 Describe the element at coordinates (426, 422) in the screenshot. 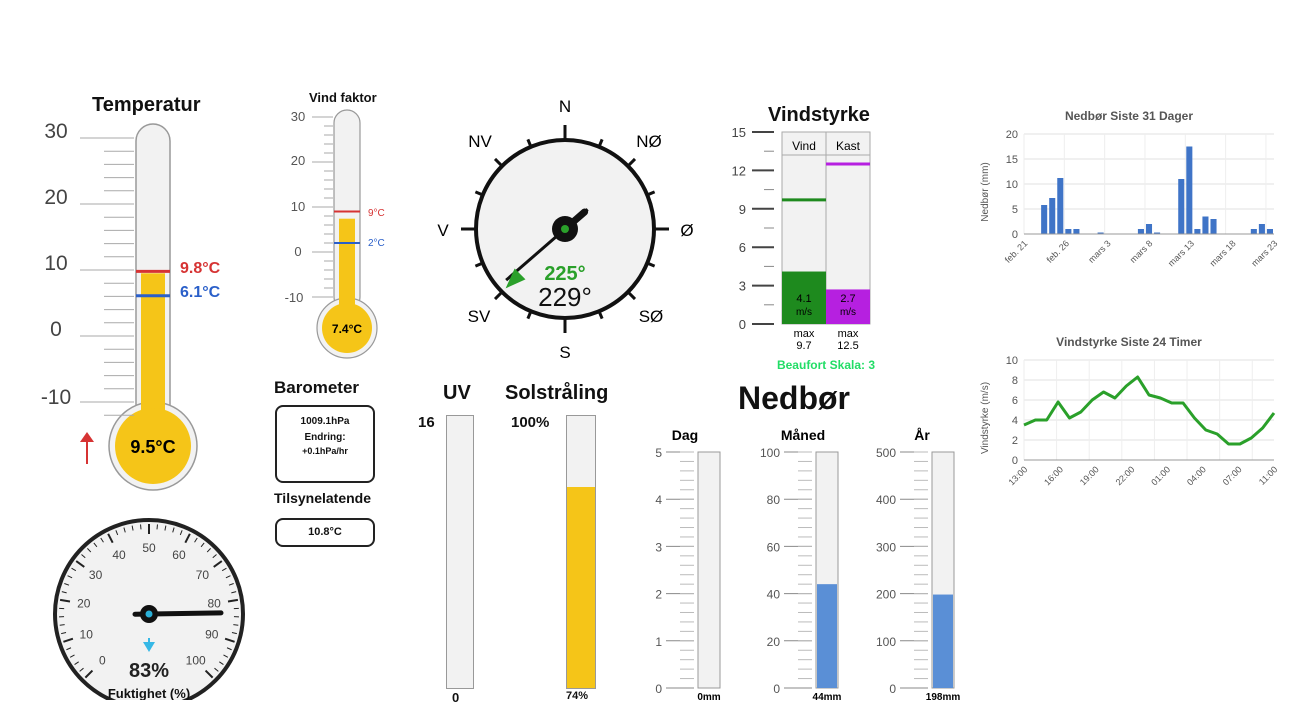

I see `uv-top-label: 16` at that location.